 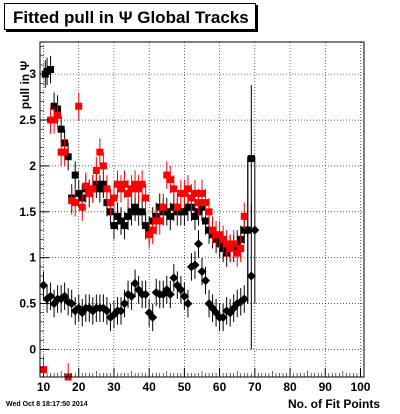 What do you see at coordinates (149, 387) in the screenshot?
I see `x-tick-label: 40` at bounding box center [149, 387].